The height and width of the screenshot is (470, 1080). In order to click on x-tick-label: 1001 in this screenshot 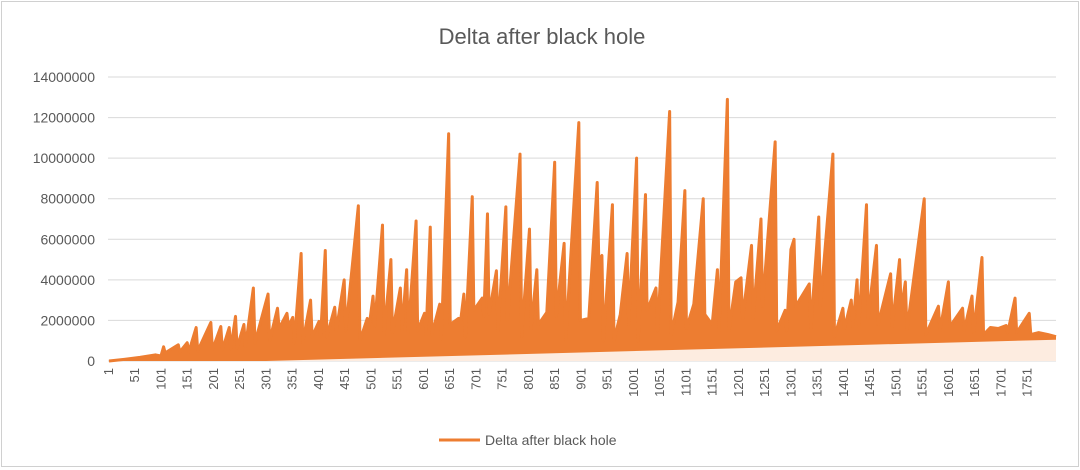, I will do `click(633, 382)`.